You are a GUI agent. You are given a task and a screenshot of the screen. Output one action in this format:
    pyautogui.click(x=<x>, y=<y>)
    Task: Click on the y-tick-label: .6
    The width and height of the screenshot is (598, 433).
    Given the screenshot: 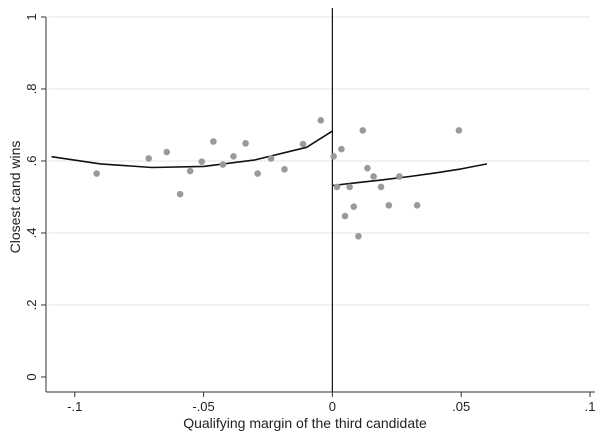 What is the action you would take?
    pyautogui.click(x=31, y=161)
    